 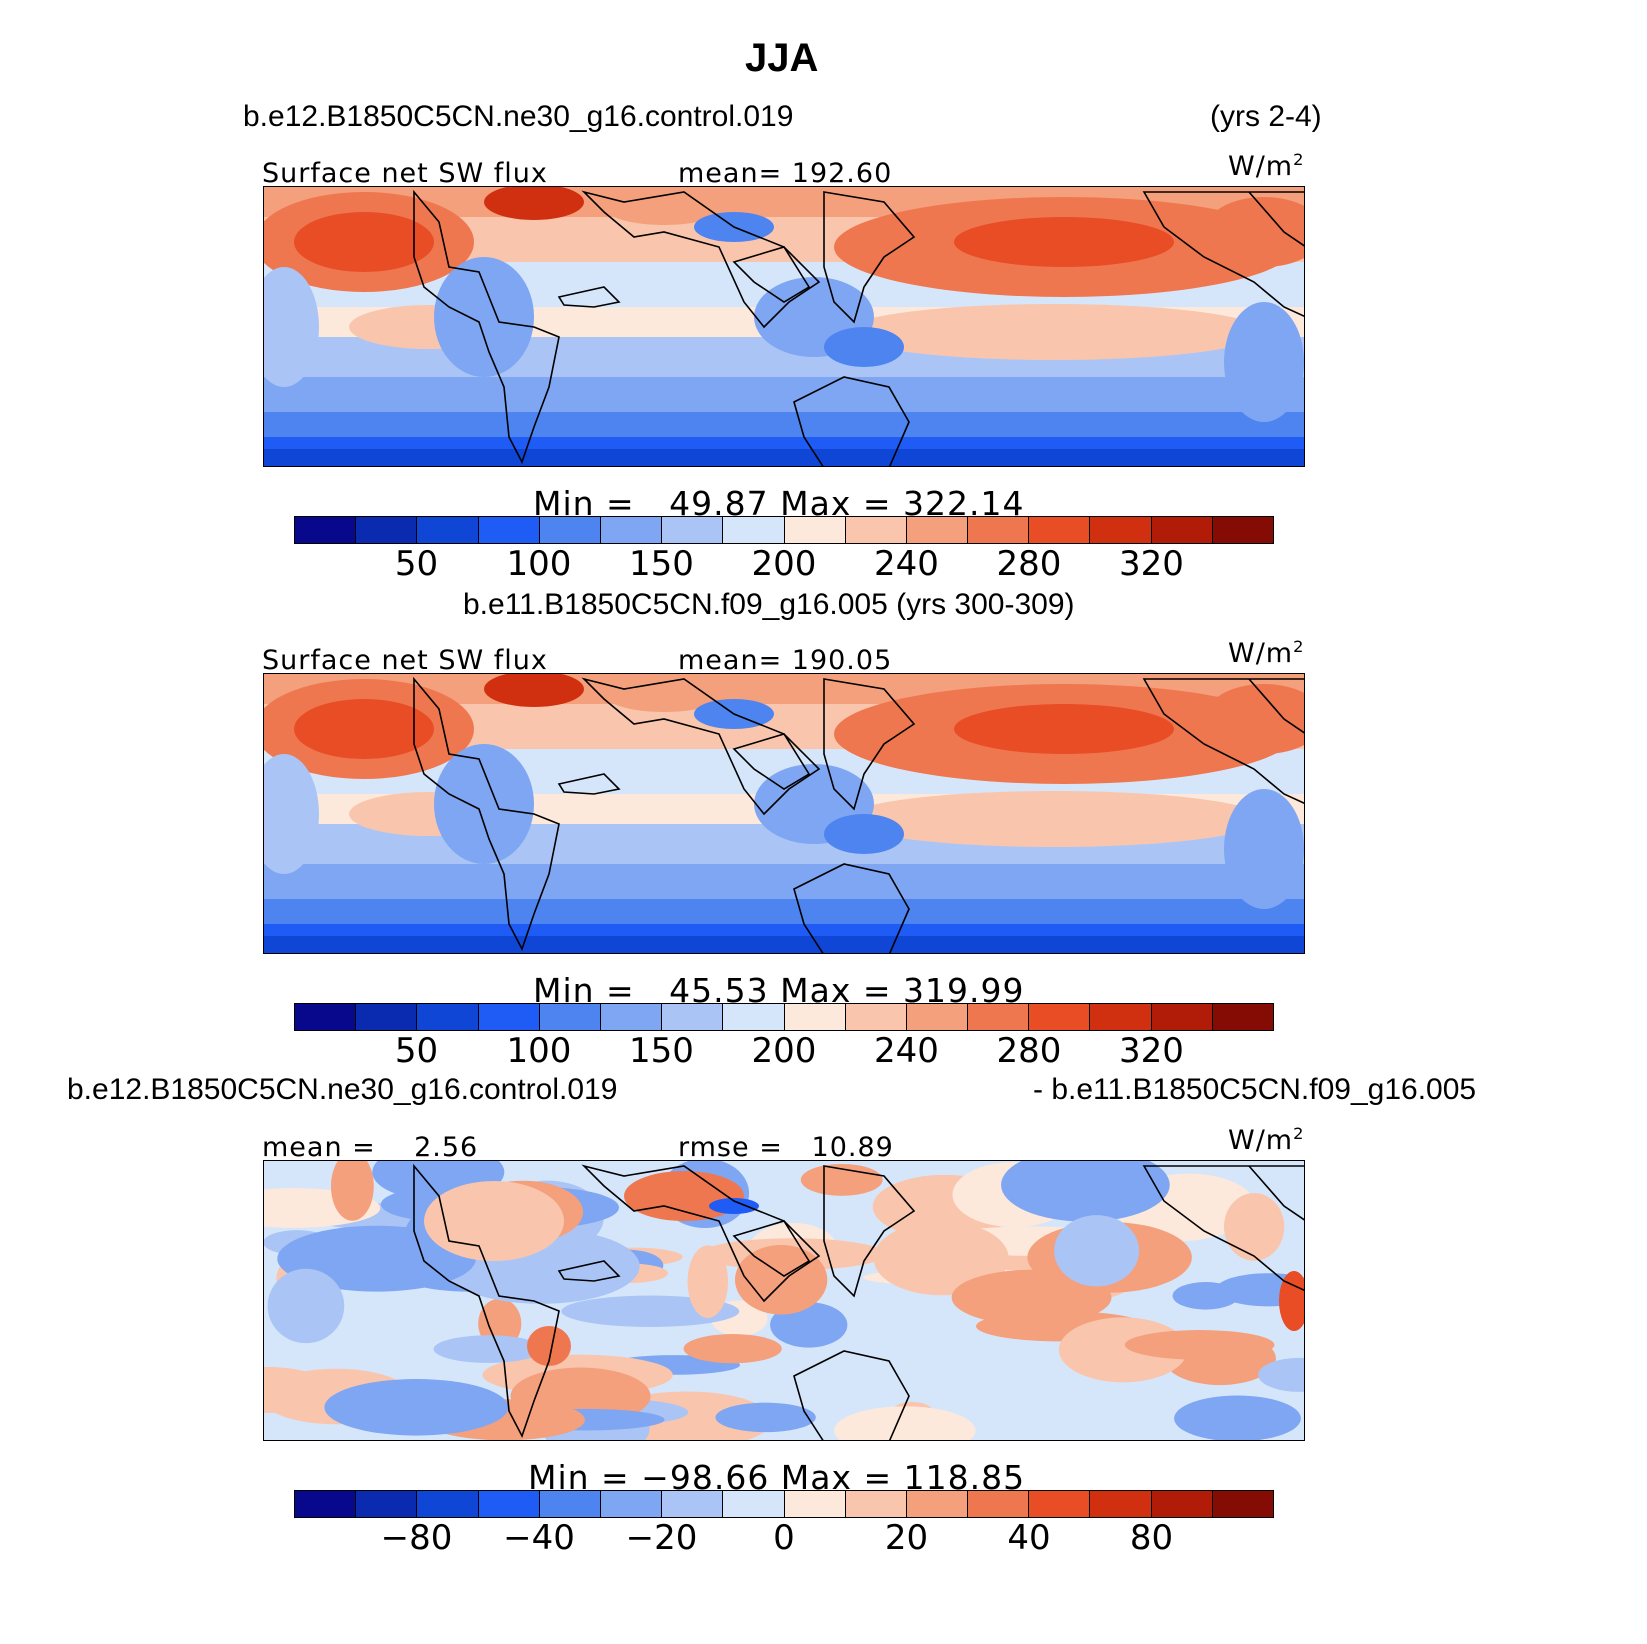 What do you see at coordinates (1266, 1140) in the screenshot?
I see `panel3-units: W/m2` at bounding box center [1266, 1140].